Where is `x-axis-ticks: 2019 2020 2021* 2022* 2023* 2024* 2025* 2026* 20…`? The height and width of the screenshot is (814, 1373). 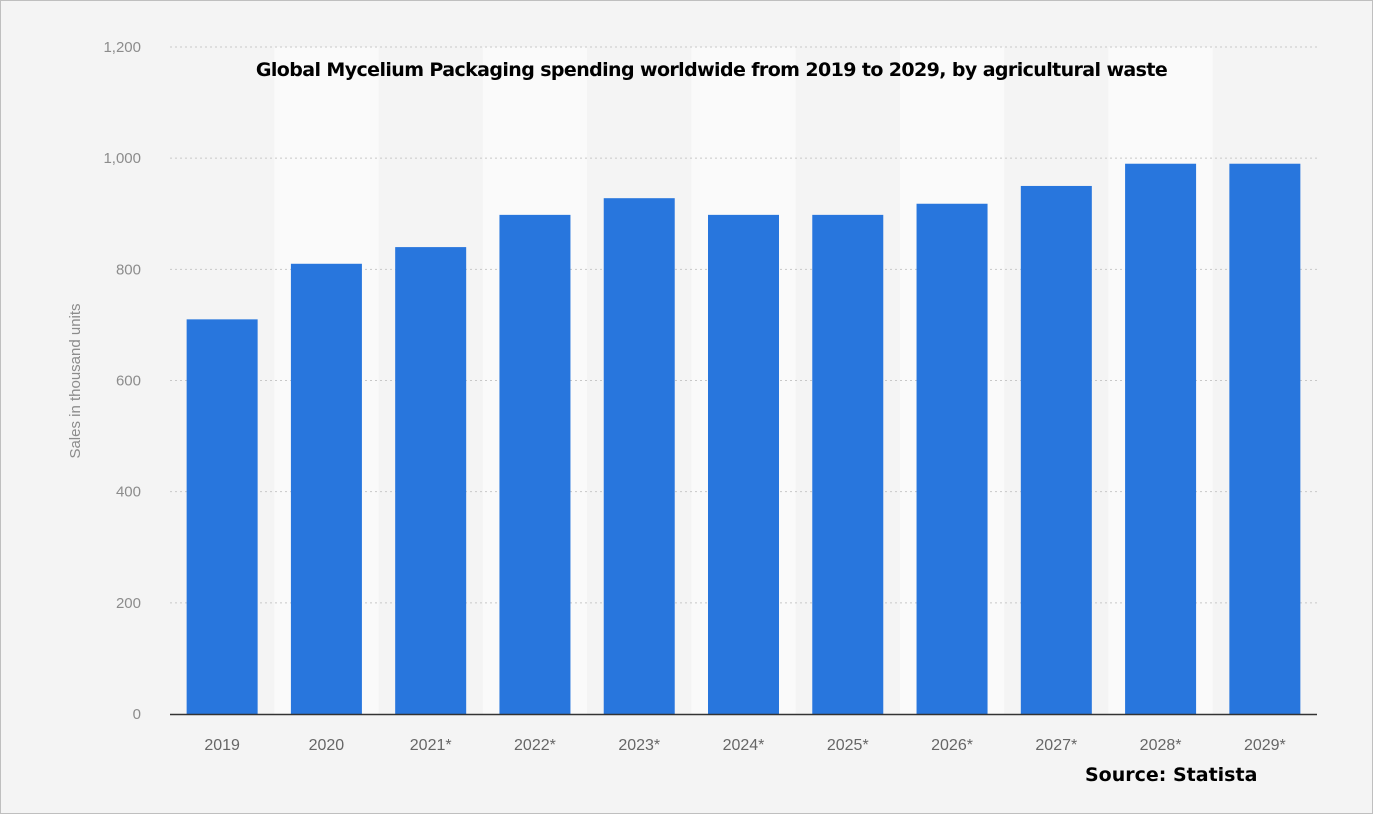 x-axis-ticks: 2019 2020 2021* 2022* 2023* 2024* 2025* 2026* 20… is located at coordinates (744, 745).